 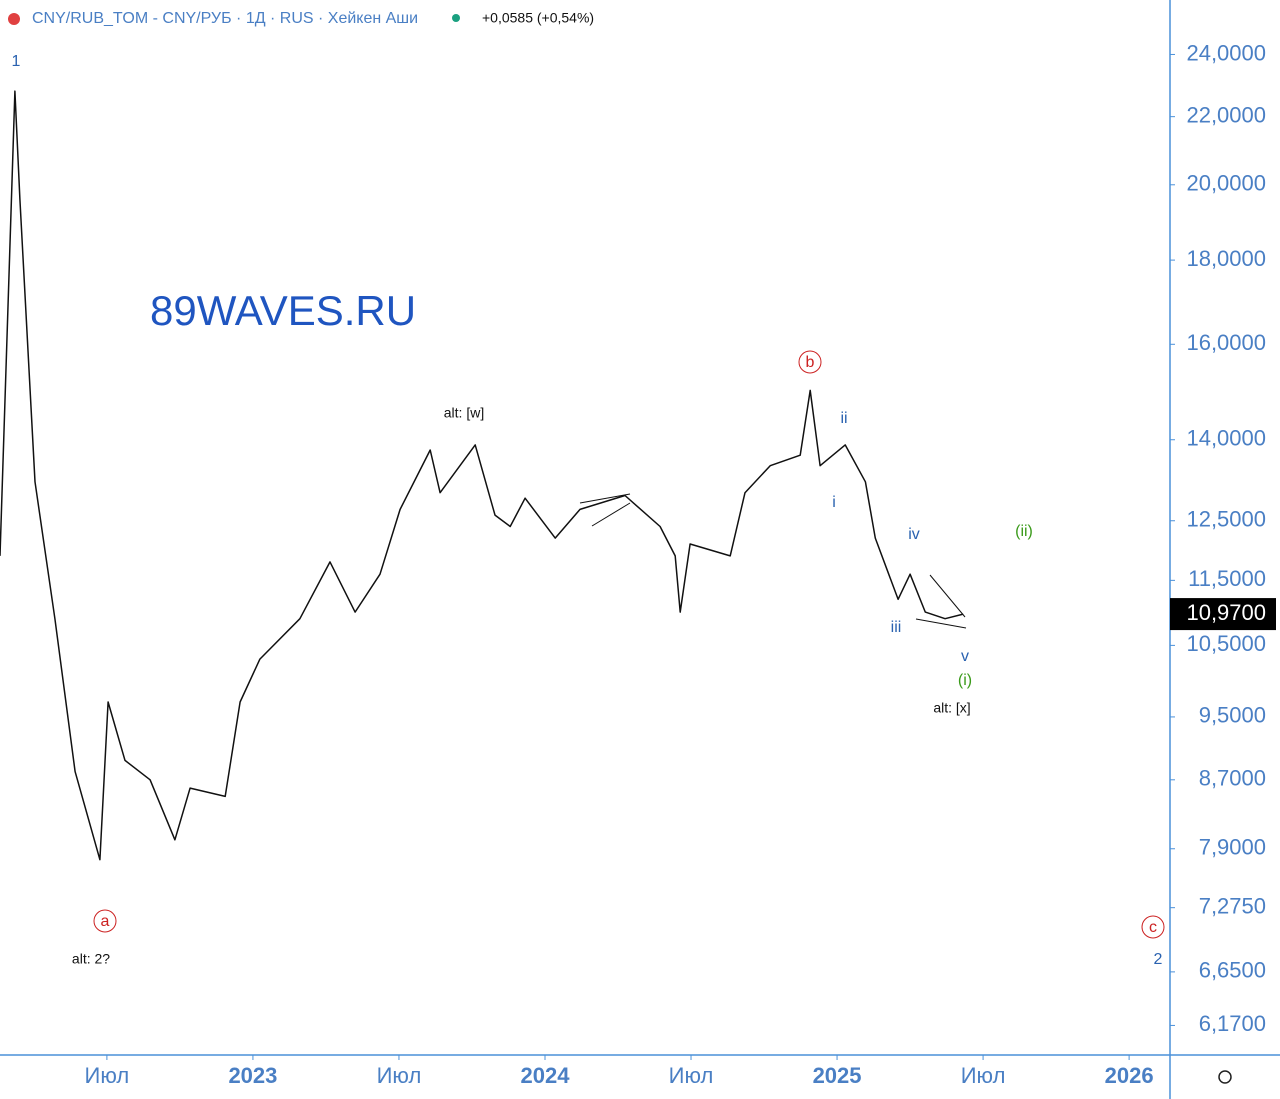 What do you see at coordinates (16, 61) in the screenshot?
I see `wave-label: 1` at bounding box center [16, 61].